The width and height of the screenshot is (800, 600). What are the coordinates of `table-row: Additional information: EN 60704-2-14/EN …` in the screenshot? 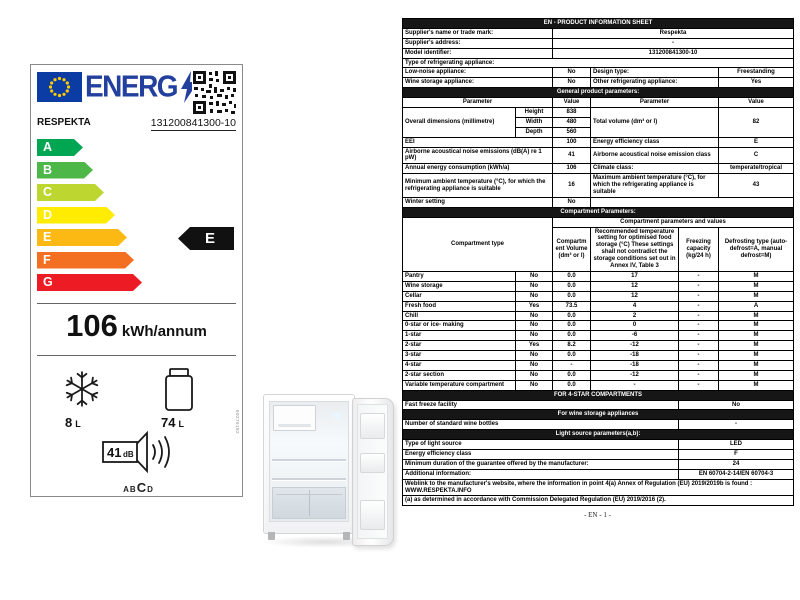 It's located at (598, 474).